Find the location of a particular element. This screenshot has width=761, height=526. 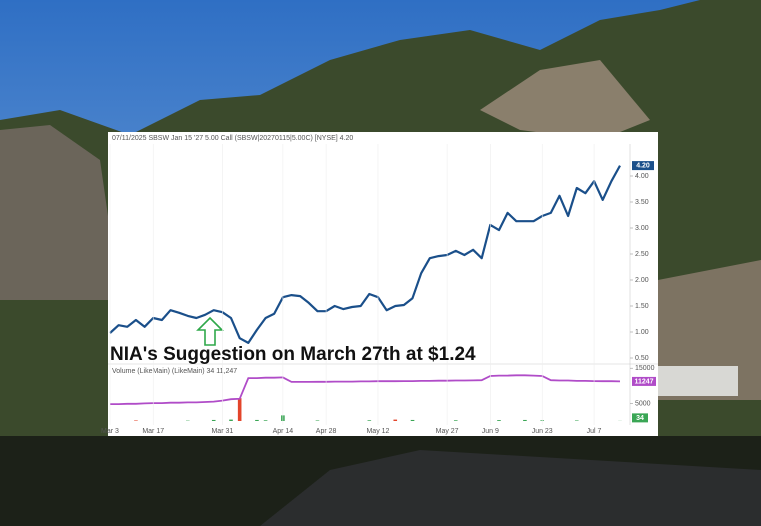

value-box-label: 34 is located at coordinates (640, 418).